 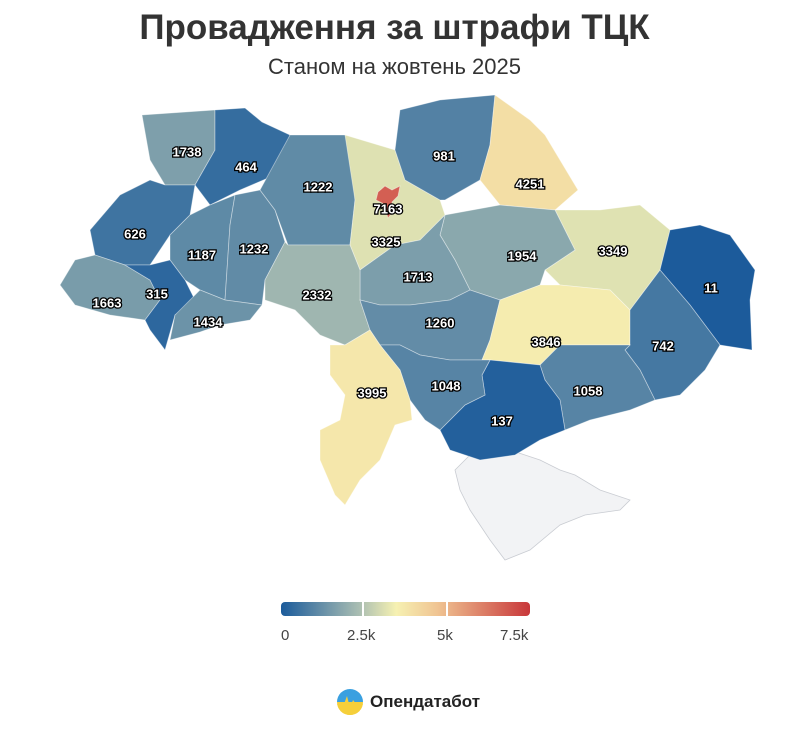 I want to click on legend-tick: 7.5k, so click(x=514, y=635).